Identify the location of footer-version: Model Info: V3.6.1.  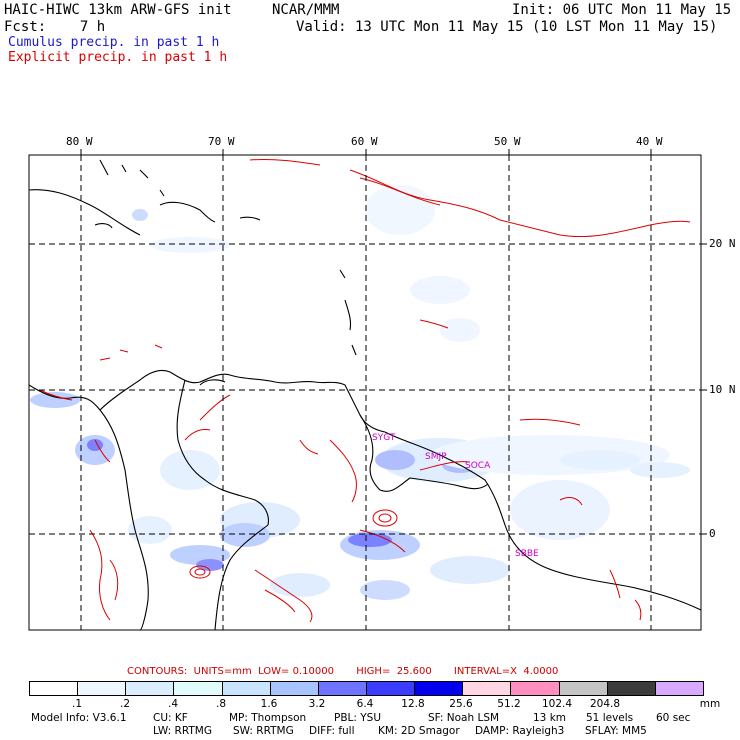
(79, 718).